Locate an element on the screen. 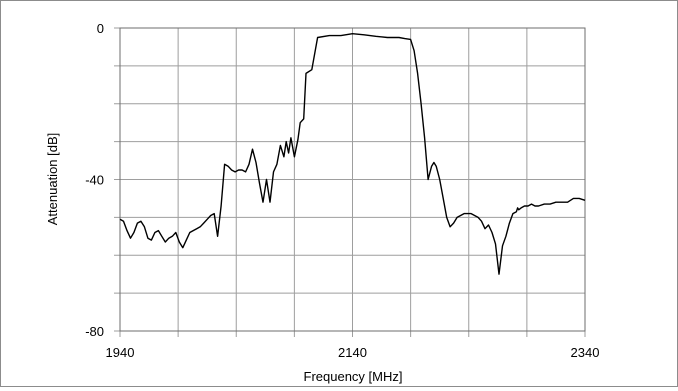 Image resolution: width=678 pixels, height=391 pixels. x-axis-label: Frequency [MHz] is located at coordinates (353, 376).